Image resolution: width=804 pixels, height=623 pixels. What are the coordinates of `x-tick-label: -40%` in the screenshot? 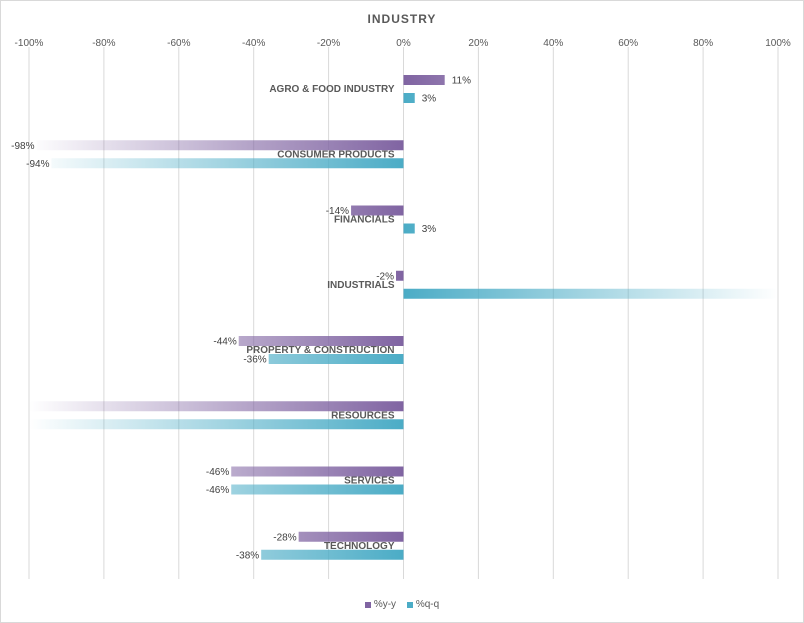 It's located at (253, 43).